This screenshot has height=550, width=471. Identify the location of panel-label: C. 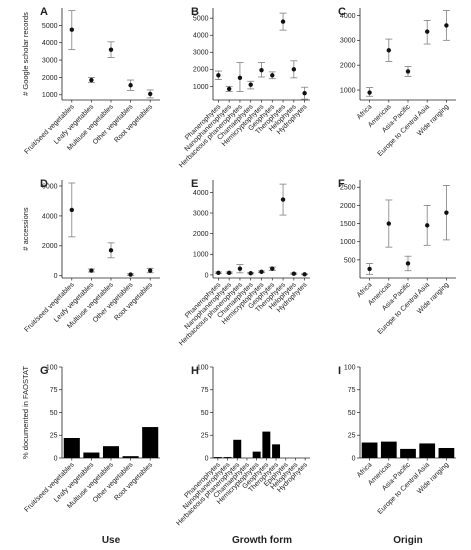
(342, 12).